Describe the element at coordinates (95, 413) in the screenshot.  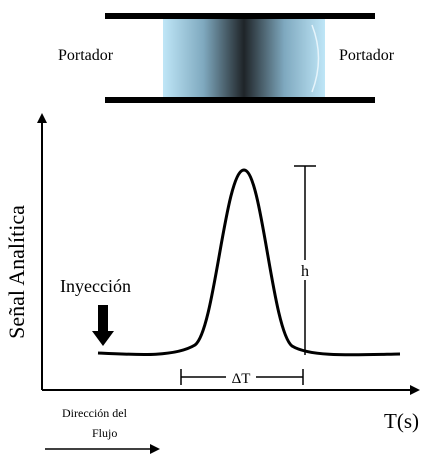
I see `flow-label: Dirección del` at that location.